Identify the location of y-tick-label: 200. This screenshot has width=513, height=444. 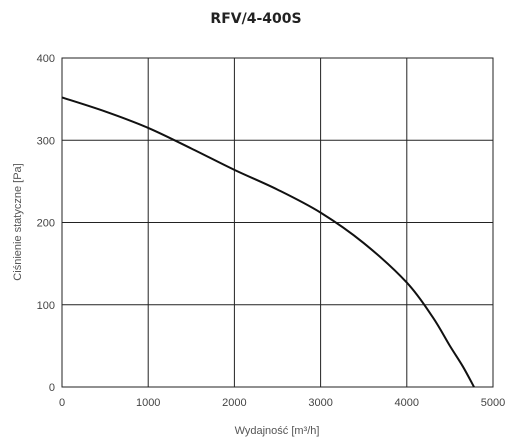
(46, 224).